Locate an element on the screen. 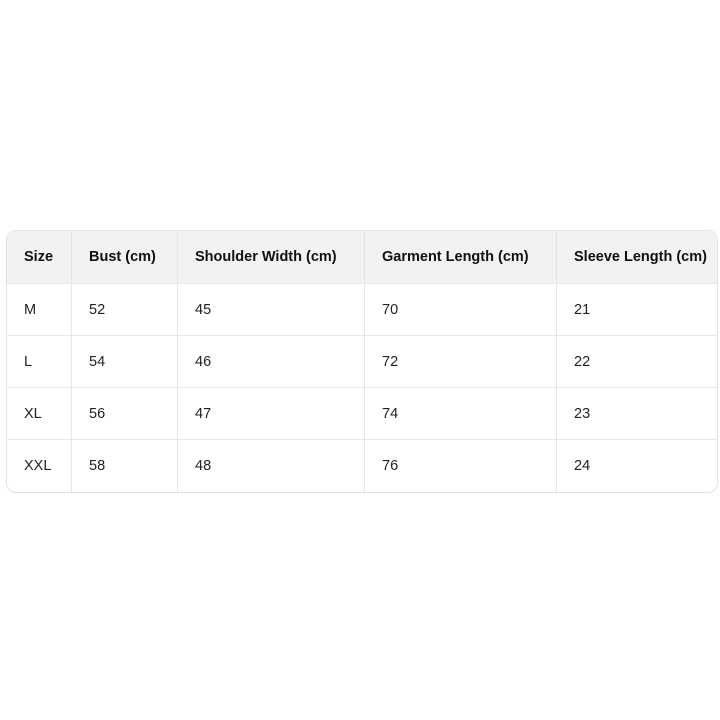 The height and width of the screenshot is (720, 720). cell-size: L is located at coordinates (39, 362).